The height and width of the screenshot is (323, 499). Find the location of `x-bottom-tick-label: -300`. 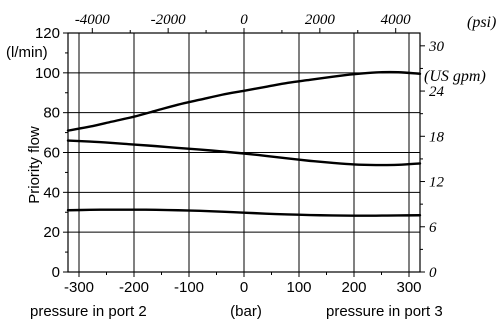

x-bottom-tick-label: -300 is located at coordinates (79, 287).